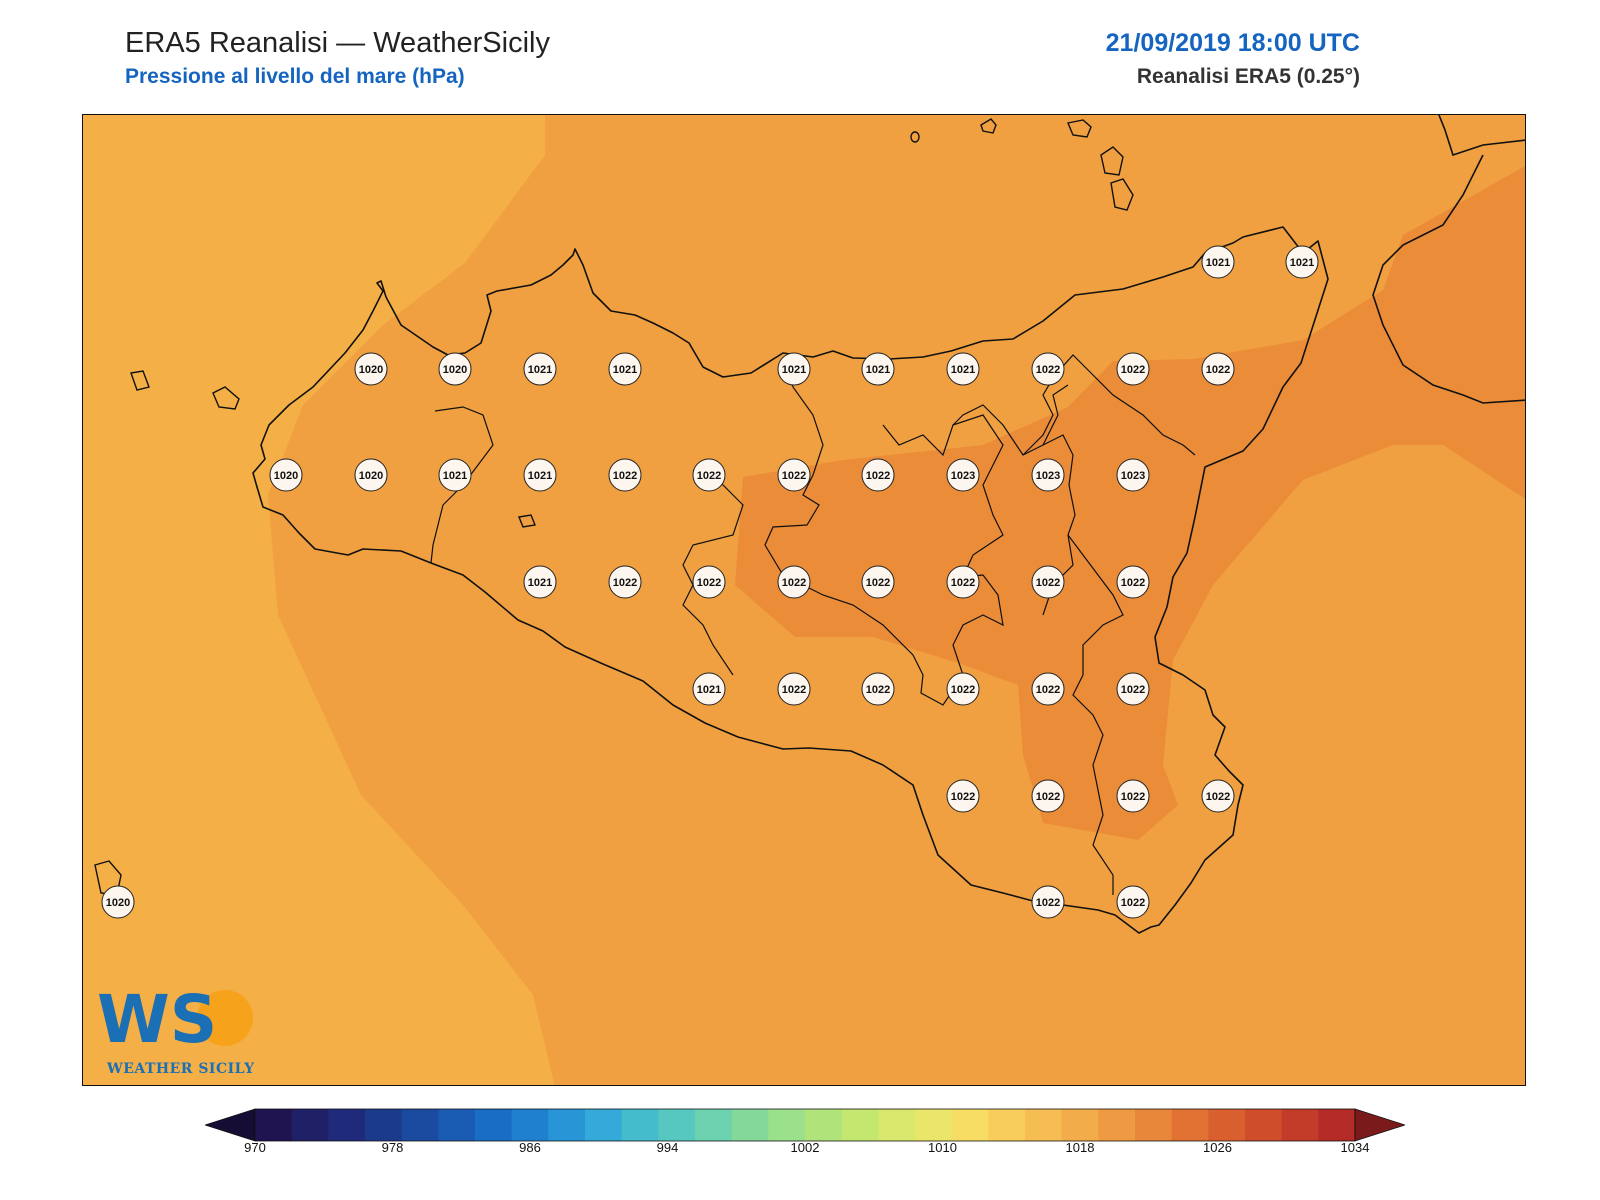 The width and height of the screenshot is (1600, 1200). I want to click on map-datetime: 21/09/2019 18:00 UTC, so click(1232, 43).